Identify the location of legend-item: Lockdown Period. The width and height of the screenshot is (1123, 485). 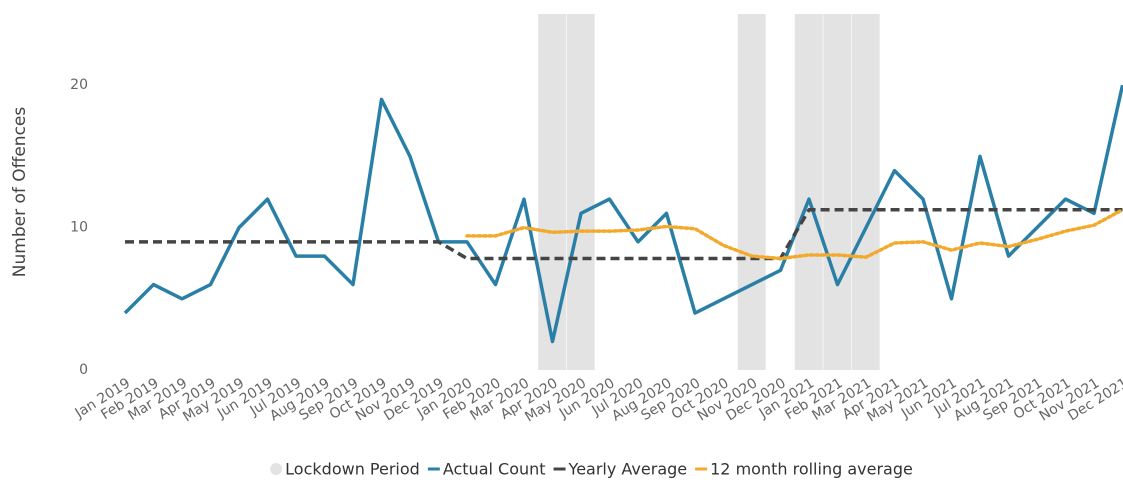
(345, 469).